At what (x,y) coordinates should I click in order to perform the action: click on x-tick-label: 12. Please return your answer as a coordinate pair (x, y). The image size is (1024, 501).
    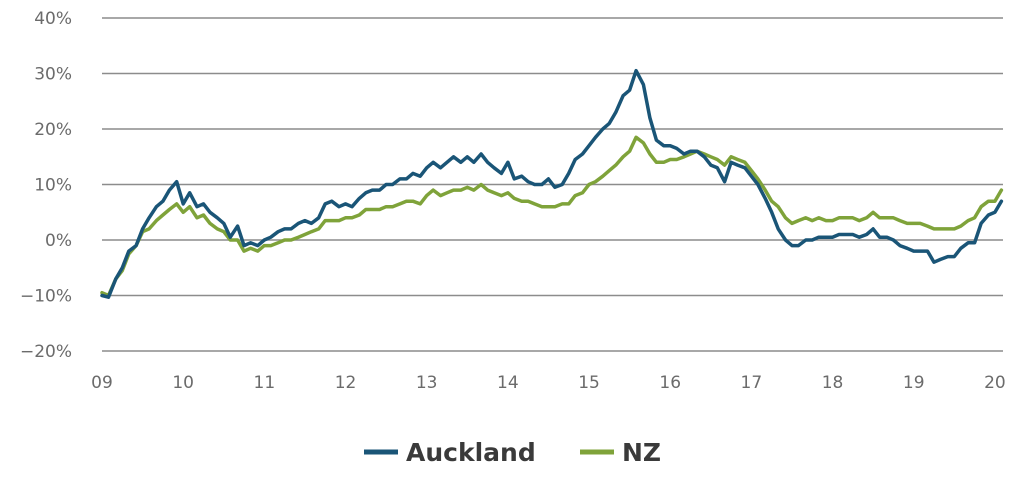
    Looking at the image, I should click on (346, 383).